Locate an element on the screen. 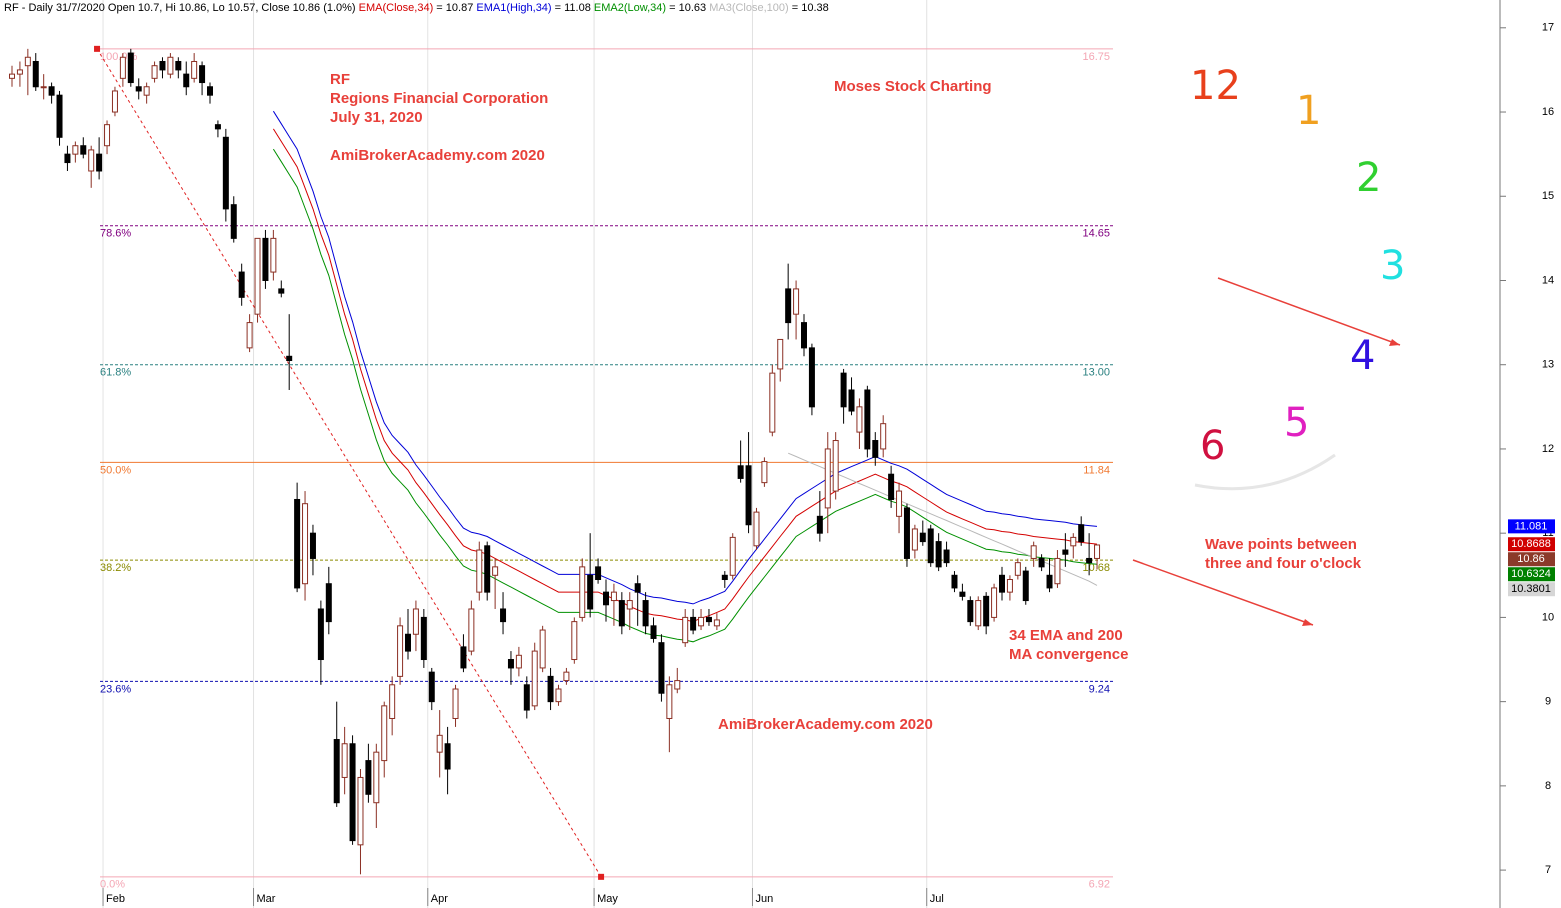 The image size is (1561, 908). clock-number: 1 is located at coordinates (1308, 111).